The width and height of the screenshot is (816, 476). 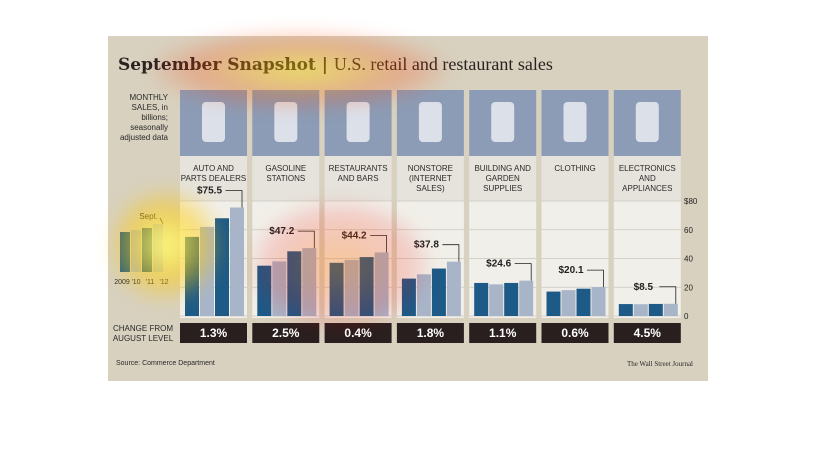 I want to click on chart-subtitle: U.S. retail and restaurant sales, so click(x=443, y=64).